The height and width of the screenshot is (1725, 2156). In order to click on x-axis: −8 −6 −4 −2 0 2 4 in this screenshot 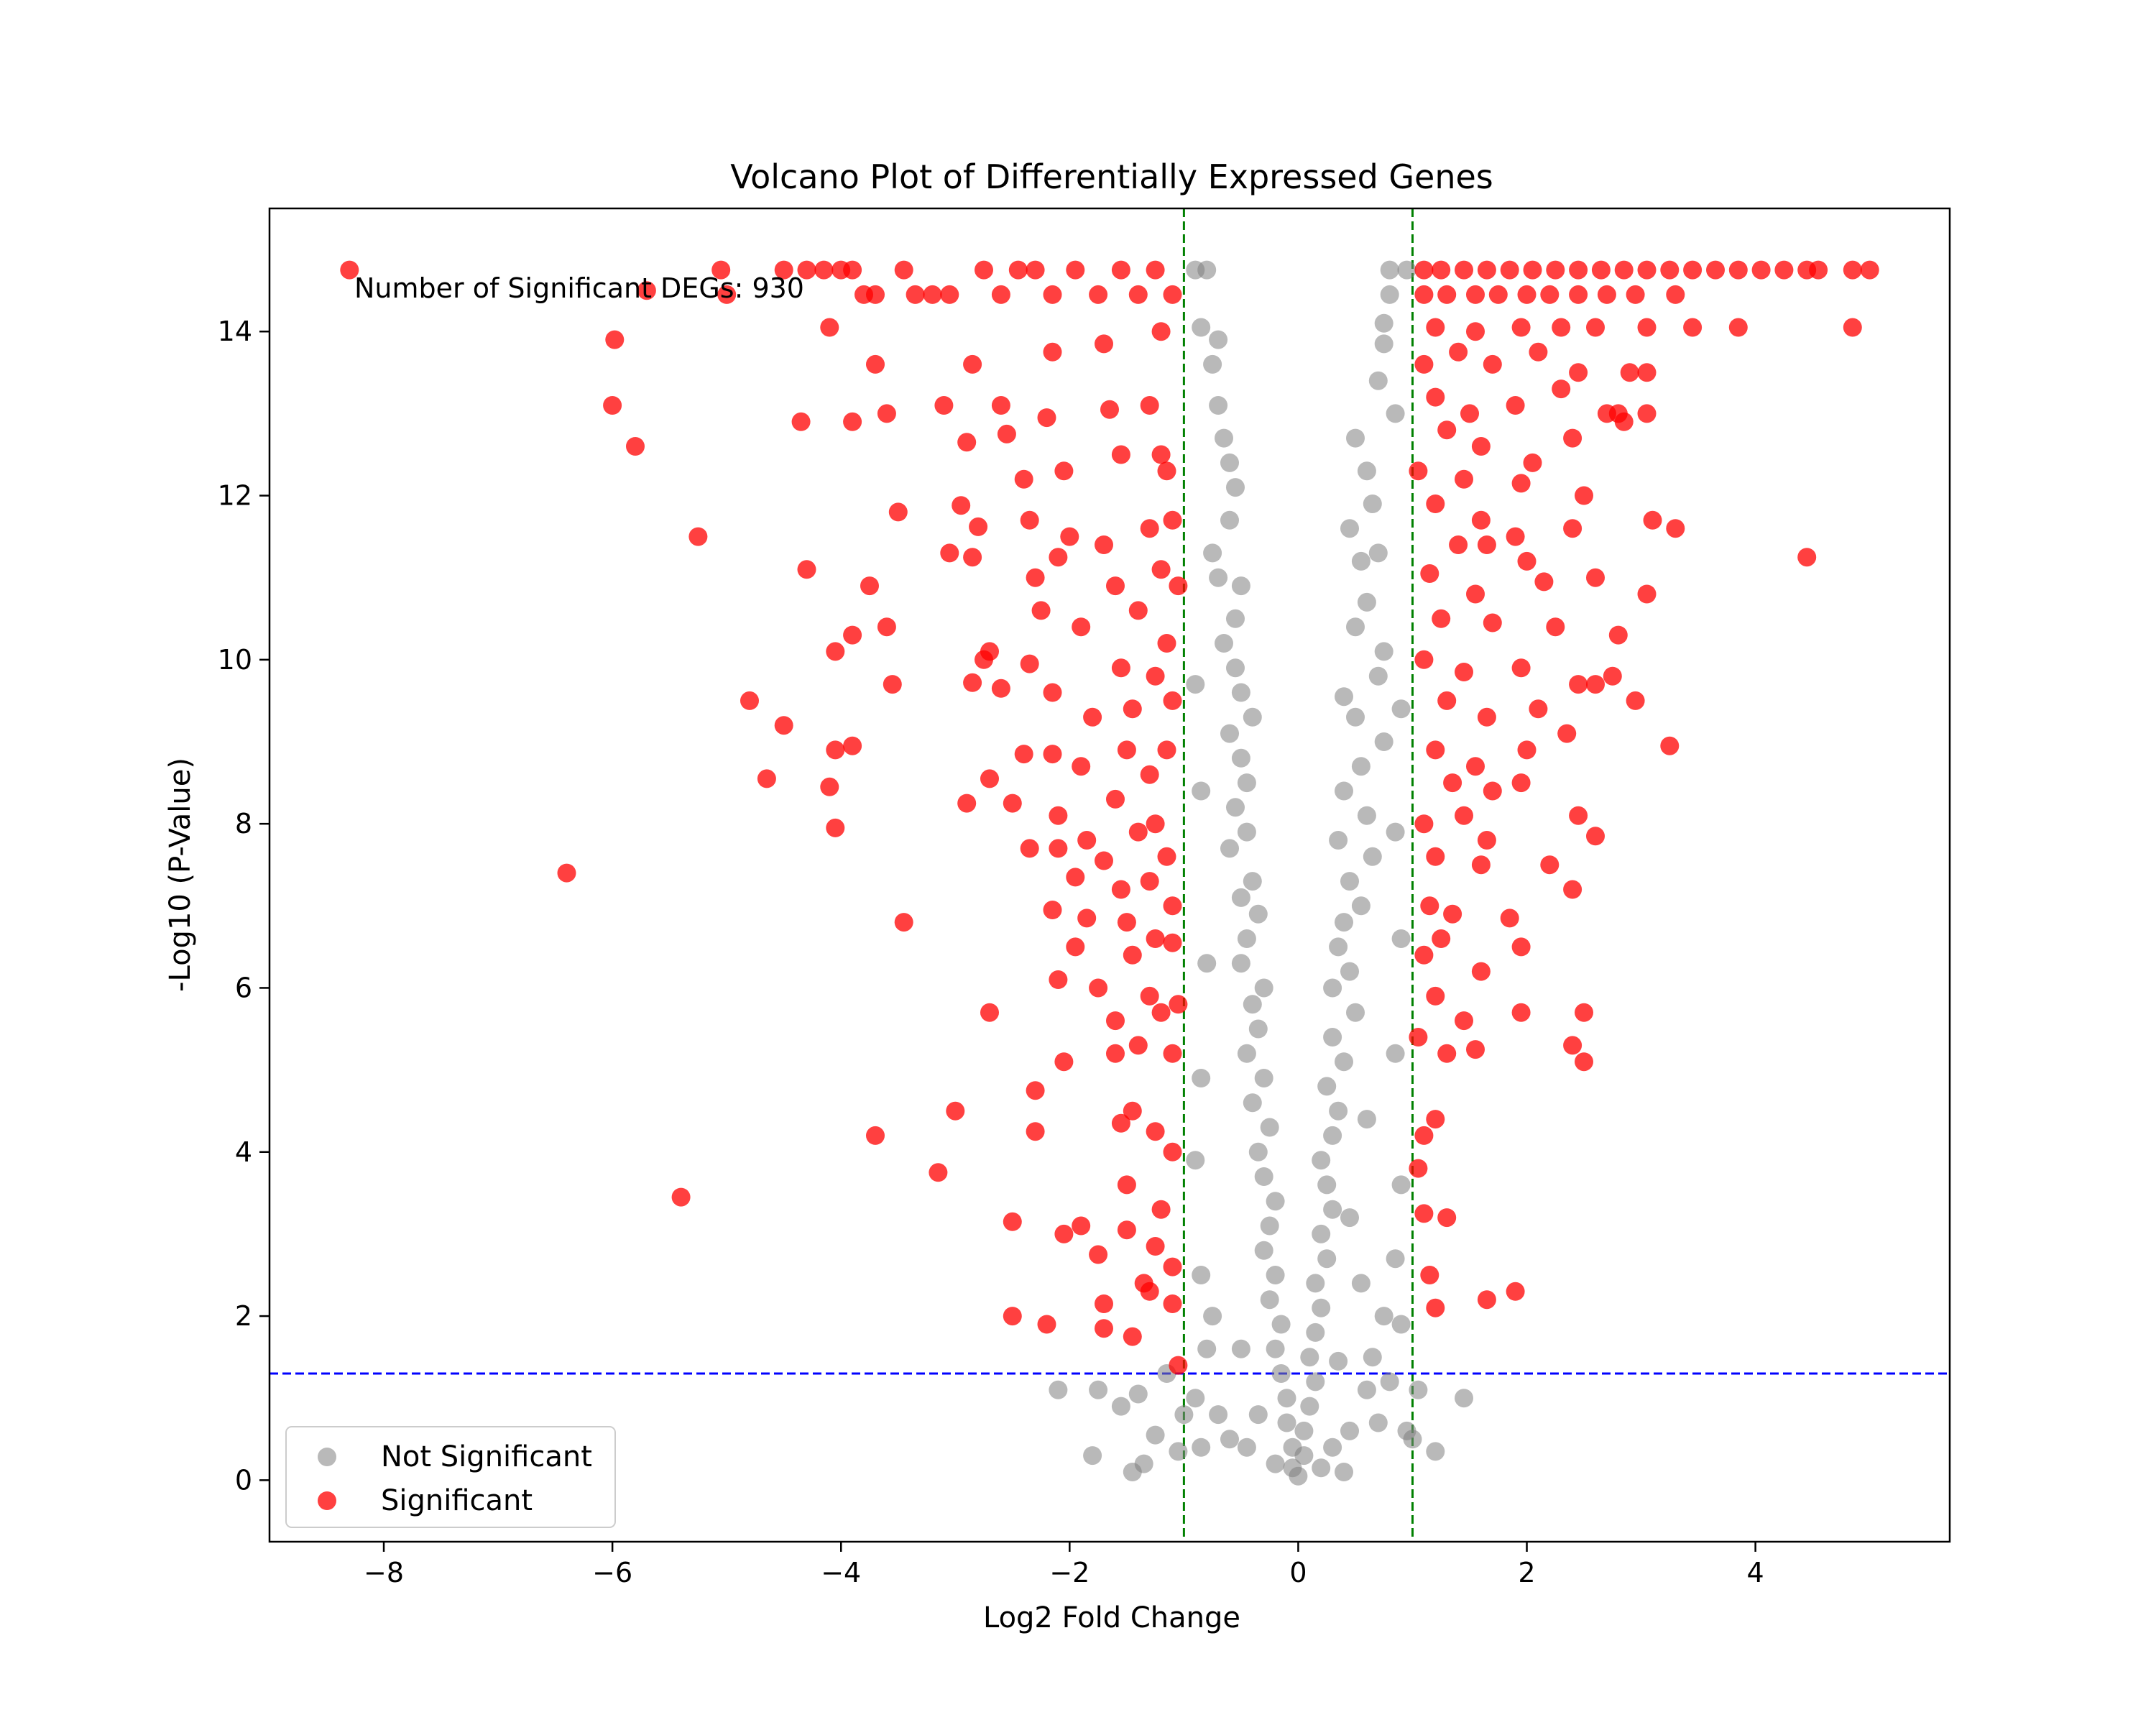, I will do `click(1064, 1565)`.